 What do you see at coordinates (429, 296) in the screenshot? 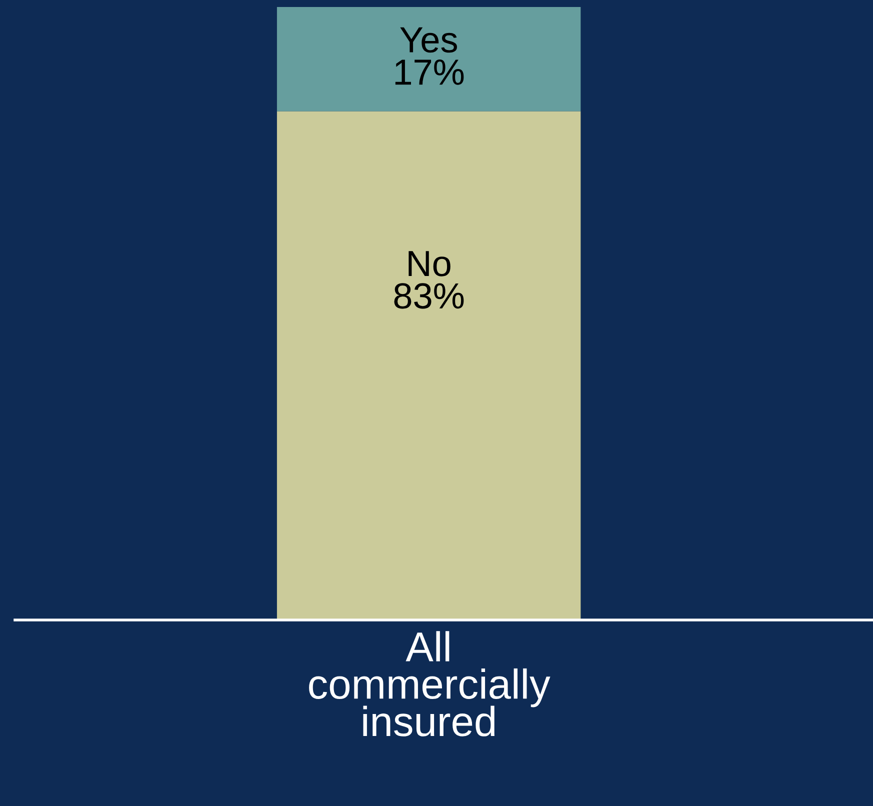
I see `data-label: 83%` at bounding box center [429, 296].